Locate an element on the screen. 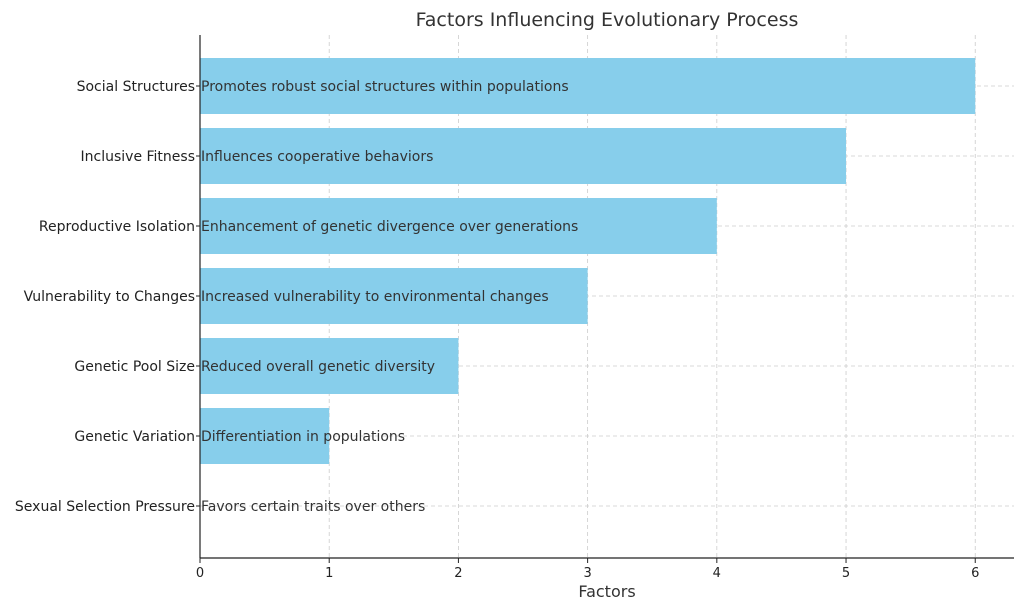 The height and width of the screenshot is (611, 1024). x-tick-label: 0 is located at coordinates (200, 573).